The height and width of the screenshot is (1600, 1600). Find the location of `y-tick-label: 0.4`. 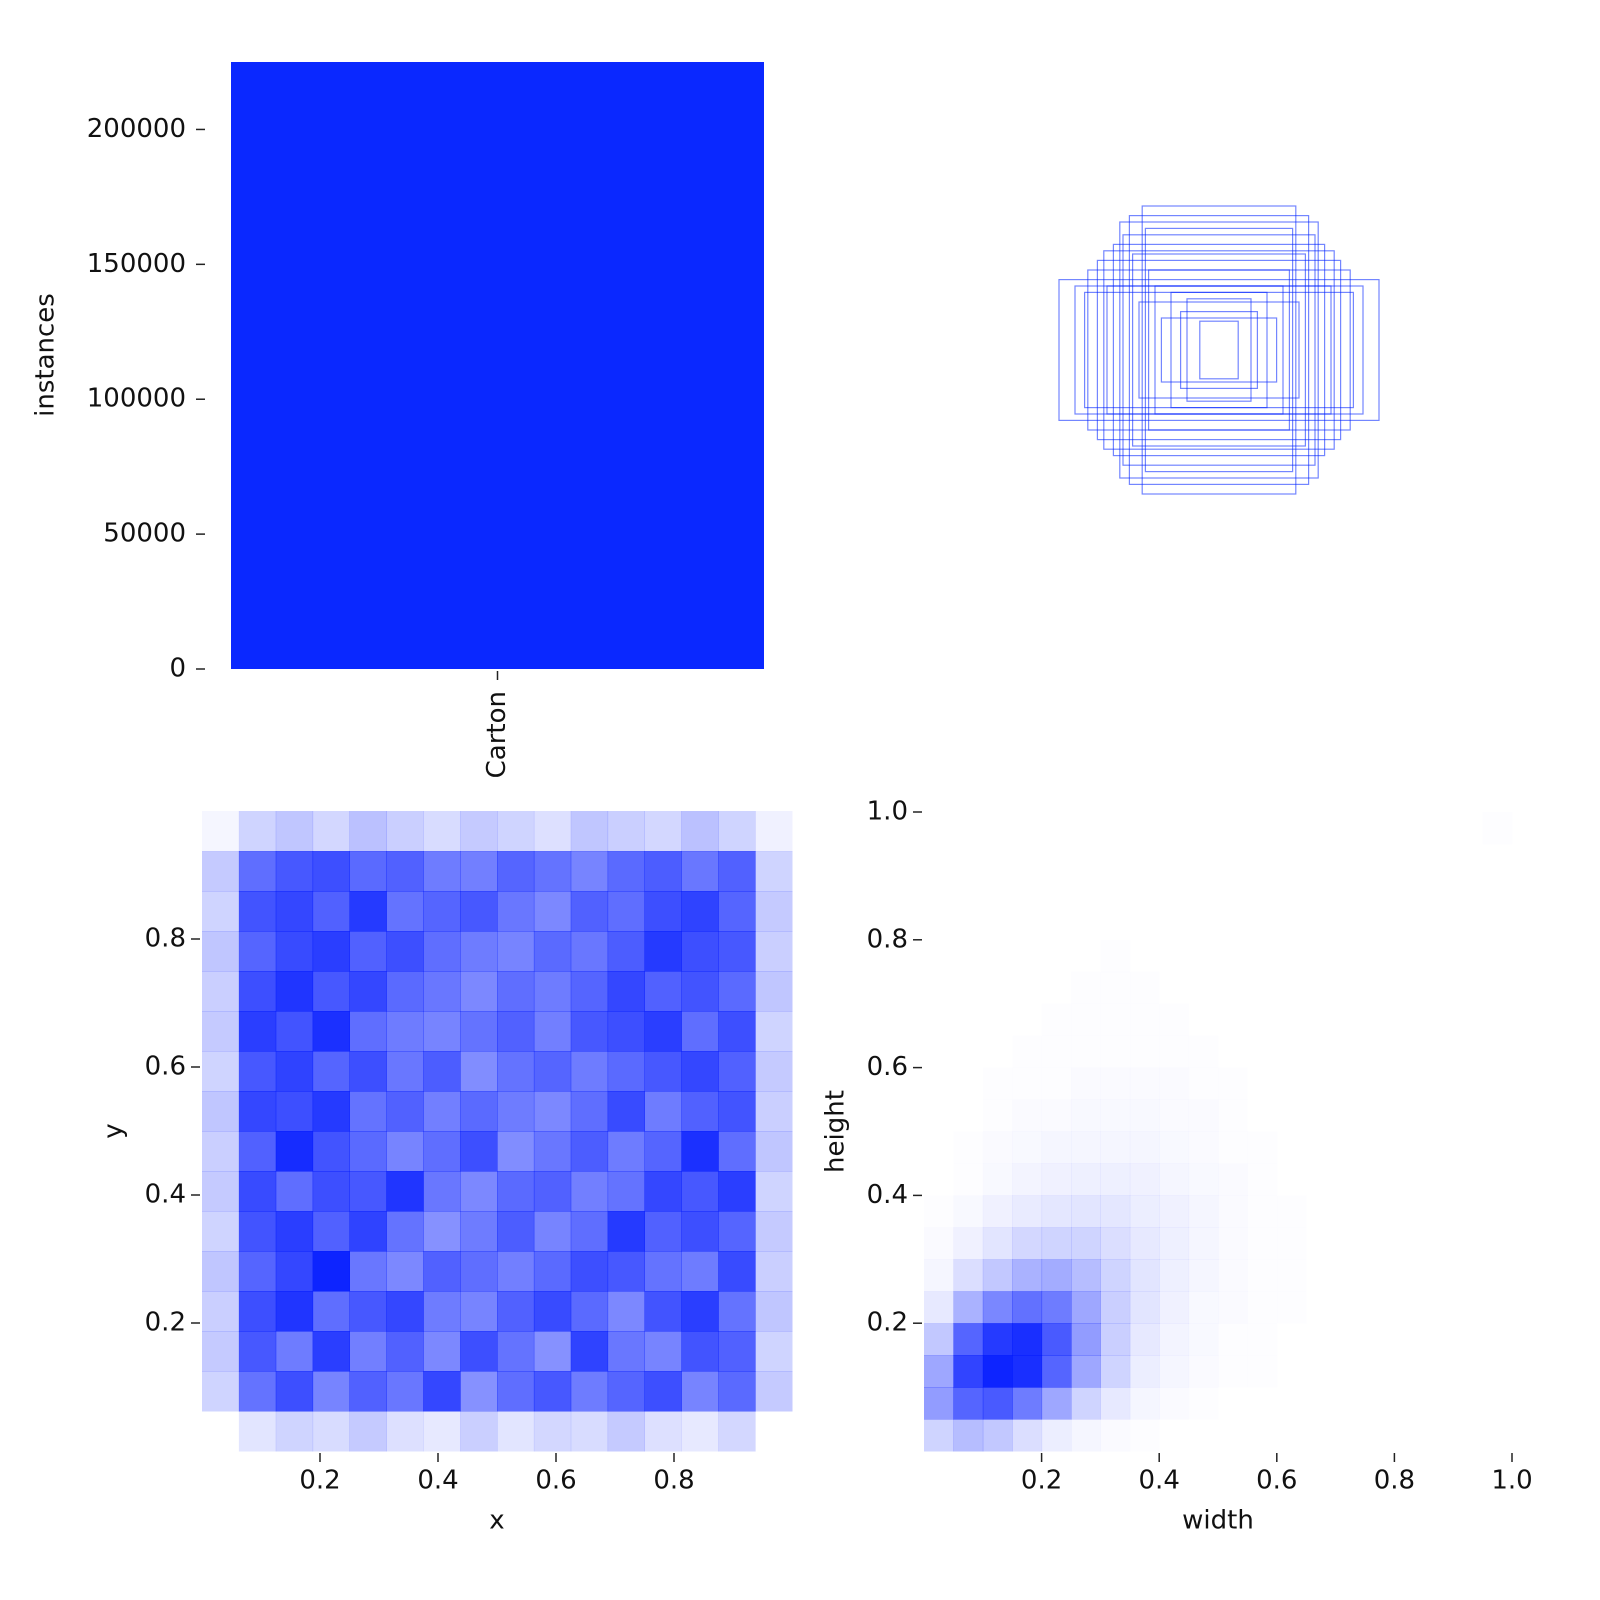

y-tick-label: 0.4 is located at coordinates (165, 1195).